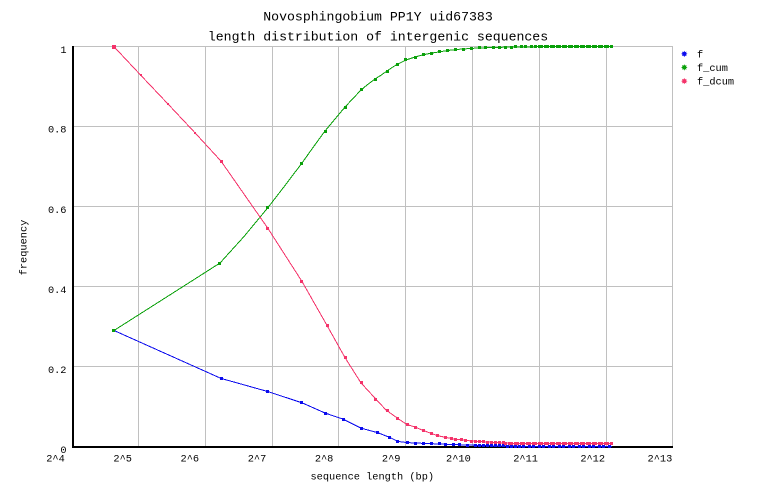 The height and width of the screenshot is (498, 762). What do you see at coordinates (378, 16) in the screenshot?
I see `svg-text: Novosphingobium PP1Y uid67383` at bounding box center [378, 16].